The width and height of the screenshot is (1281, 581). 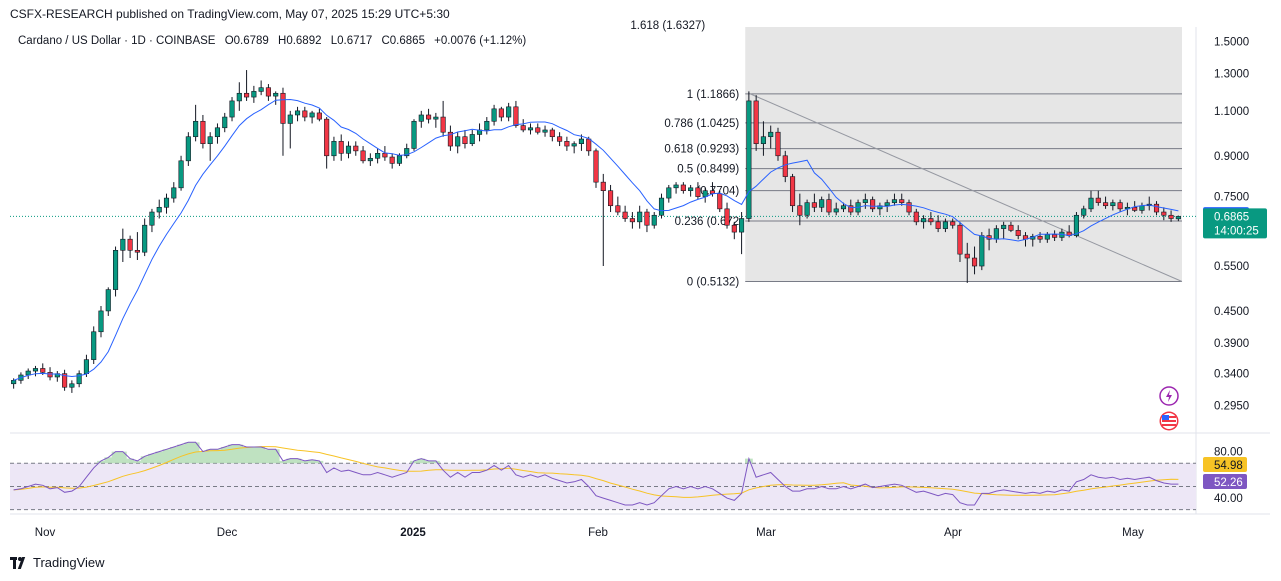 I want to click on time-axis: Nov Dec 2025 Feb Mar Apr May, so click(x=589, y=533).